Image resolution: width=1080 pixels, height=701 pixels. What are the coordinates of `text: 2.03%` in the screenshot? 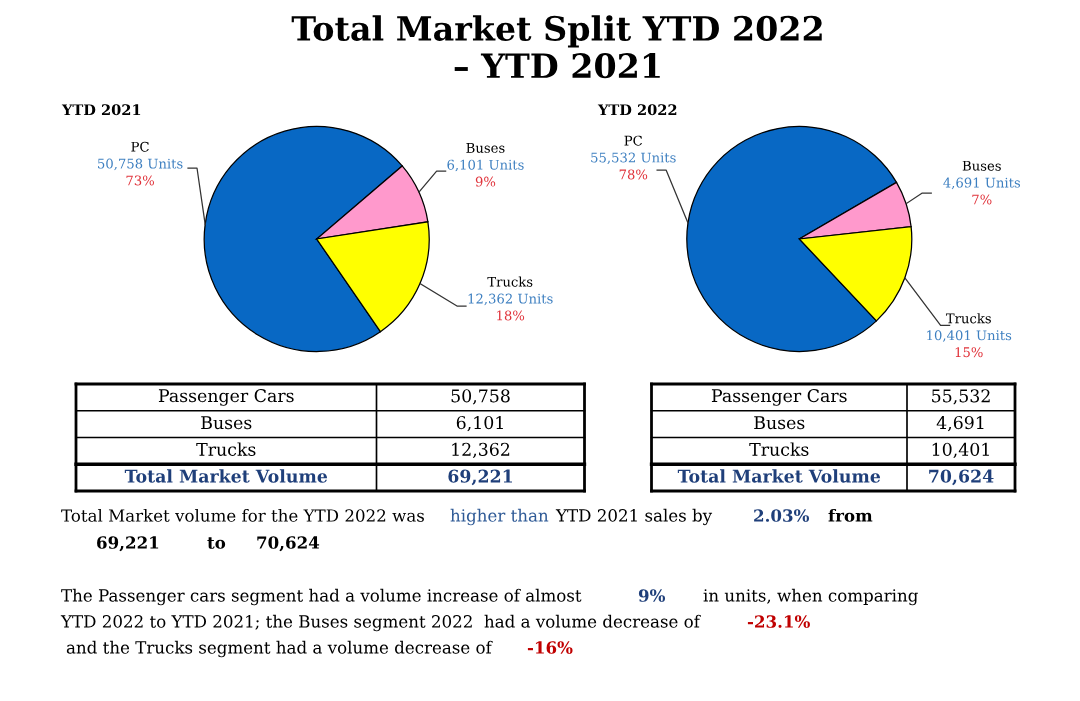 It's located at (782, 515).